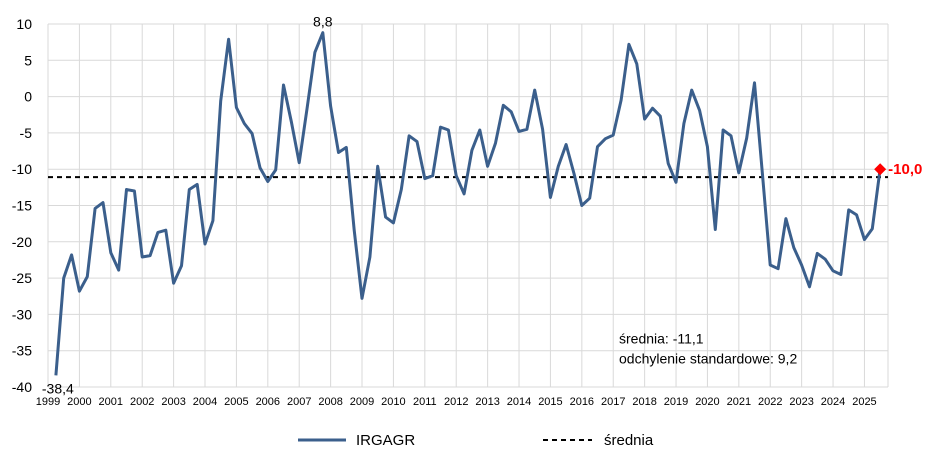 The width and height of the screenshot is (945, 472). What do you see at coordinates (905, 169) in the screenshot?
I see `last-value-label: -10,0` at bounding box center [905, 169].